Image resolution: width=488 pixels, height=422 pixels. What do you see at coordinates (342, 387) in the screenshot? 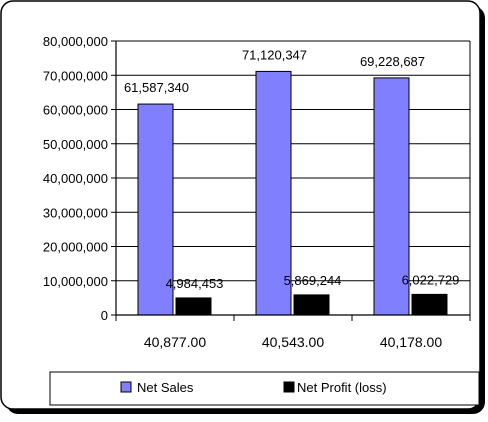
I see `legend-label-net-profit: Net Profit (loss)` at bounding box center [342, 387].